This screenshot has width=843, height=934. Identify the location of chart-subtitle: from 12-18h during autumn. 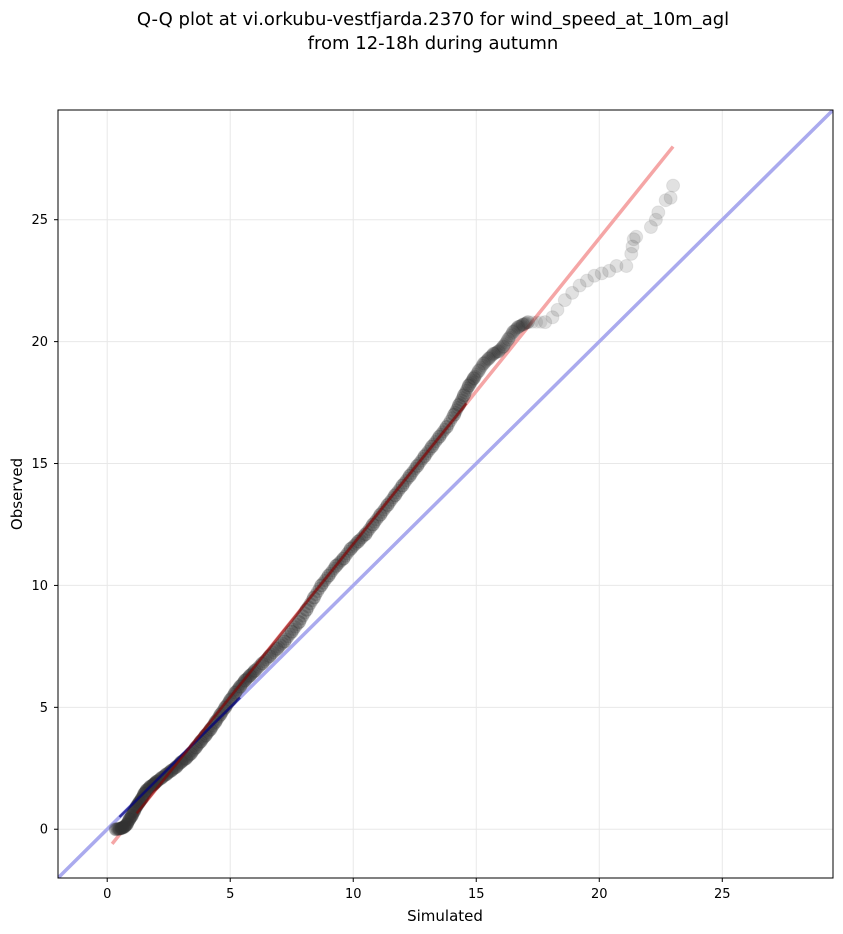
(433, 43).